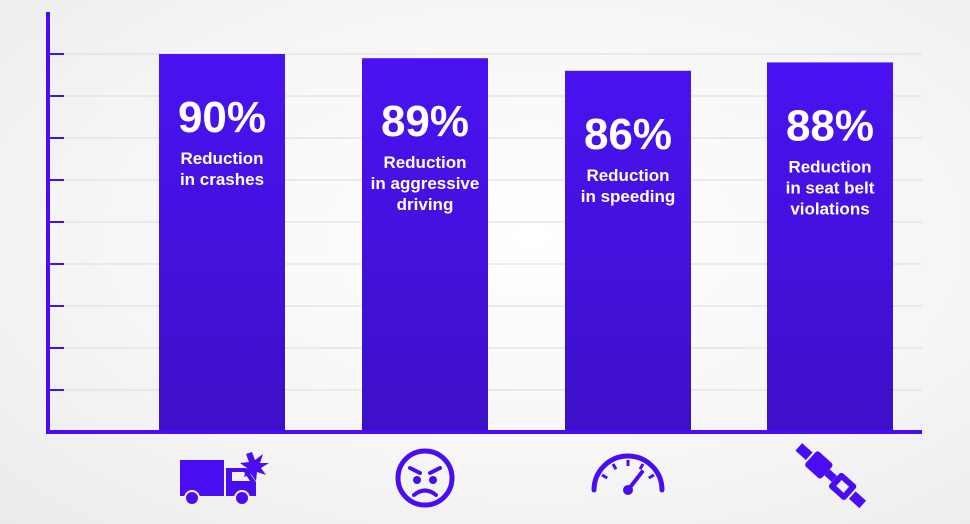 The image size is (970, 524). What do you see at coordinates (425, 204) in the screenshot?
I see `bar-caption-line: driving` at bounding box center [425, 204].